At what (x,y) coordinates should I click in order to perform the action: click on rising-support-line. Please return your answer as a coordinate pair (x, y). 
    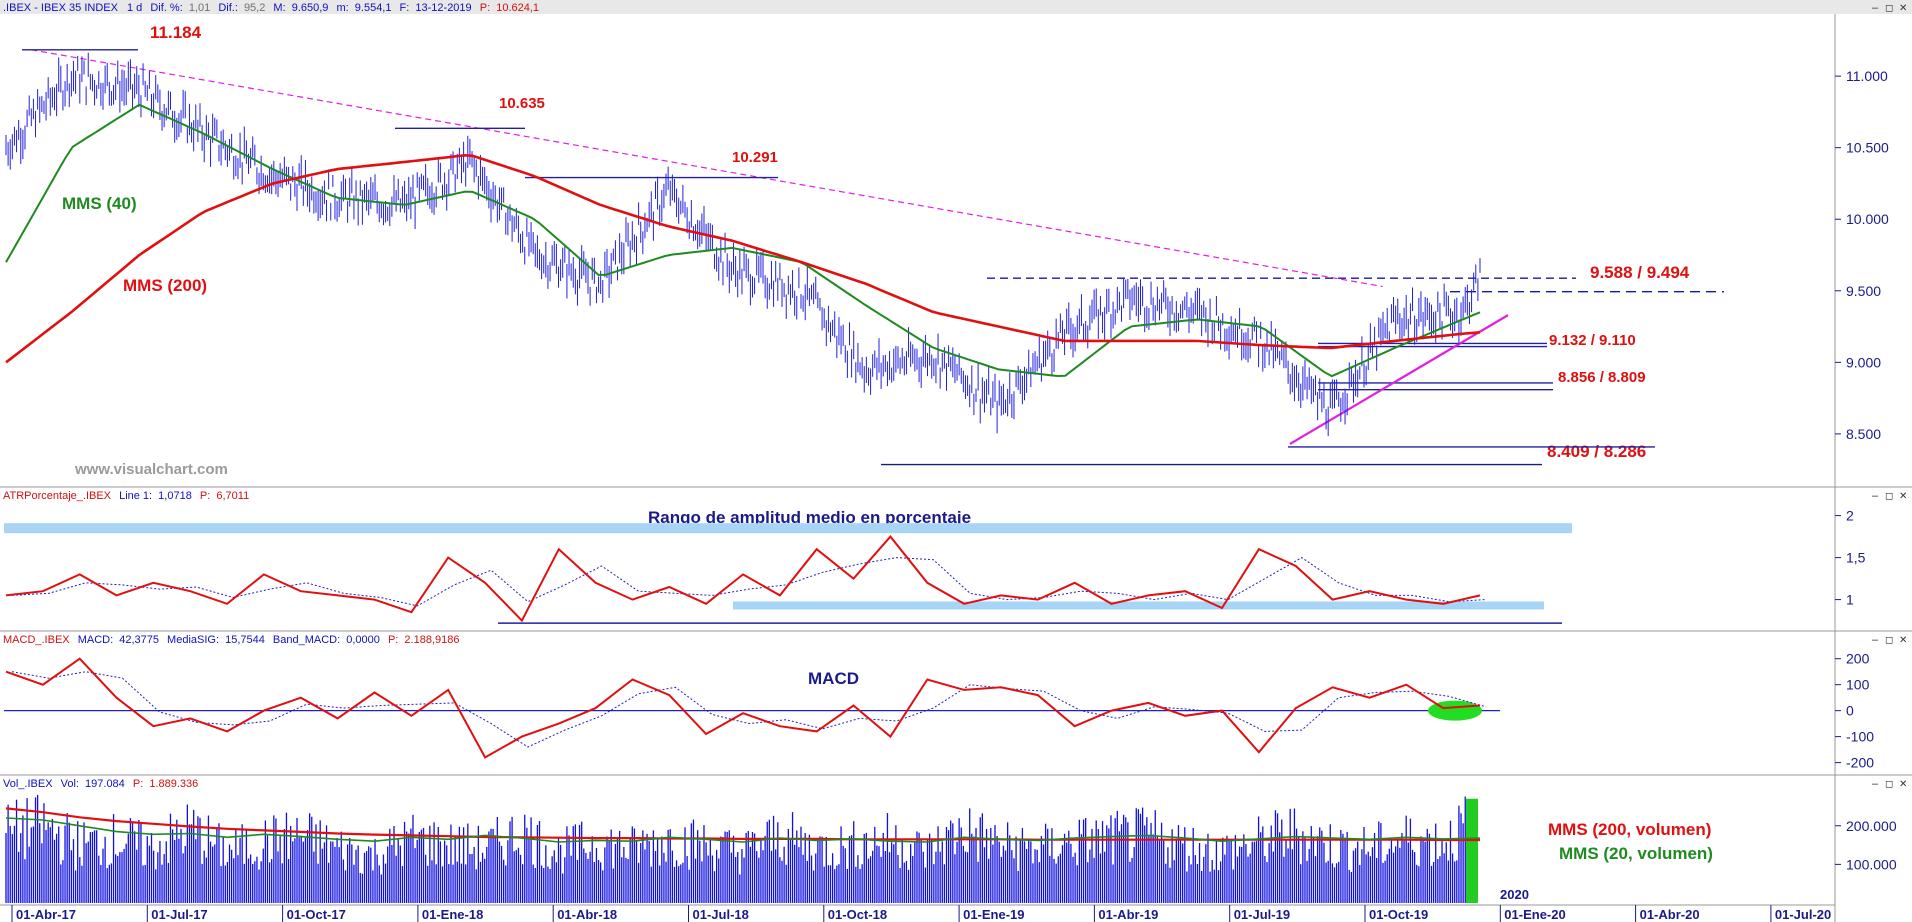
    Looking at the image, I should click on (1399, 379).